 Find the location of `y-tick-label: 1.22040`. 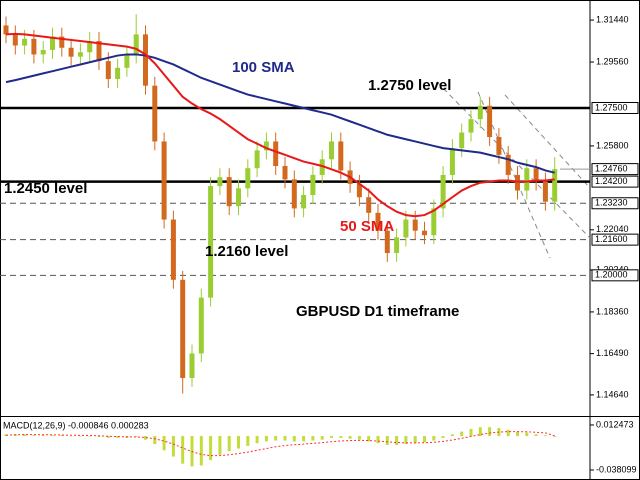

y-tick-label: 1.22040 is located at coordinates (612, 229).